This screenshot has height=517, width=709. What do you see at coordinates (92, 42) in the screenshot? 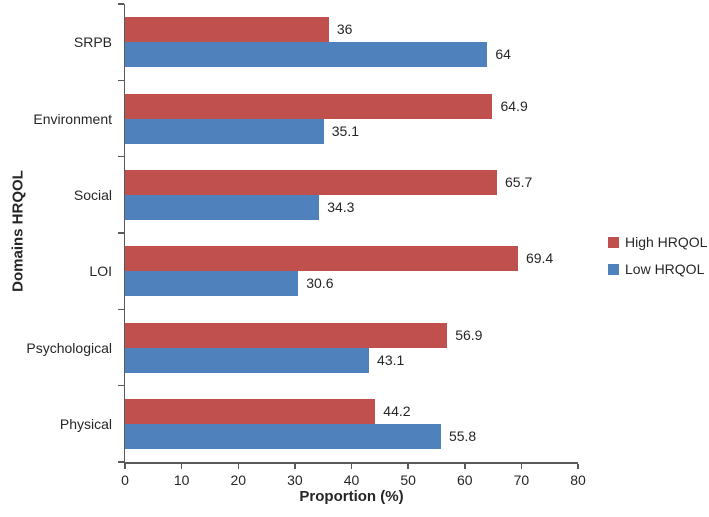
I see `category-label: SRPB` at bounding box center [92, 42].